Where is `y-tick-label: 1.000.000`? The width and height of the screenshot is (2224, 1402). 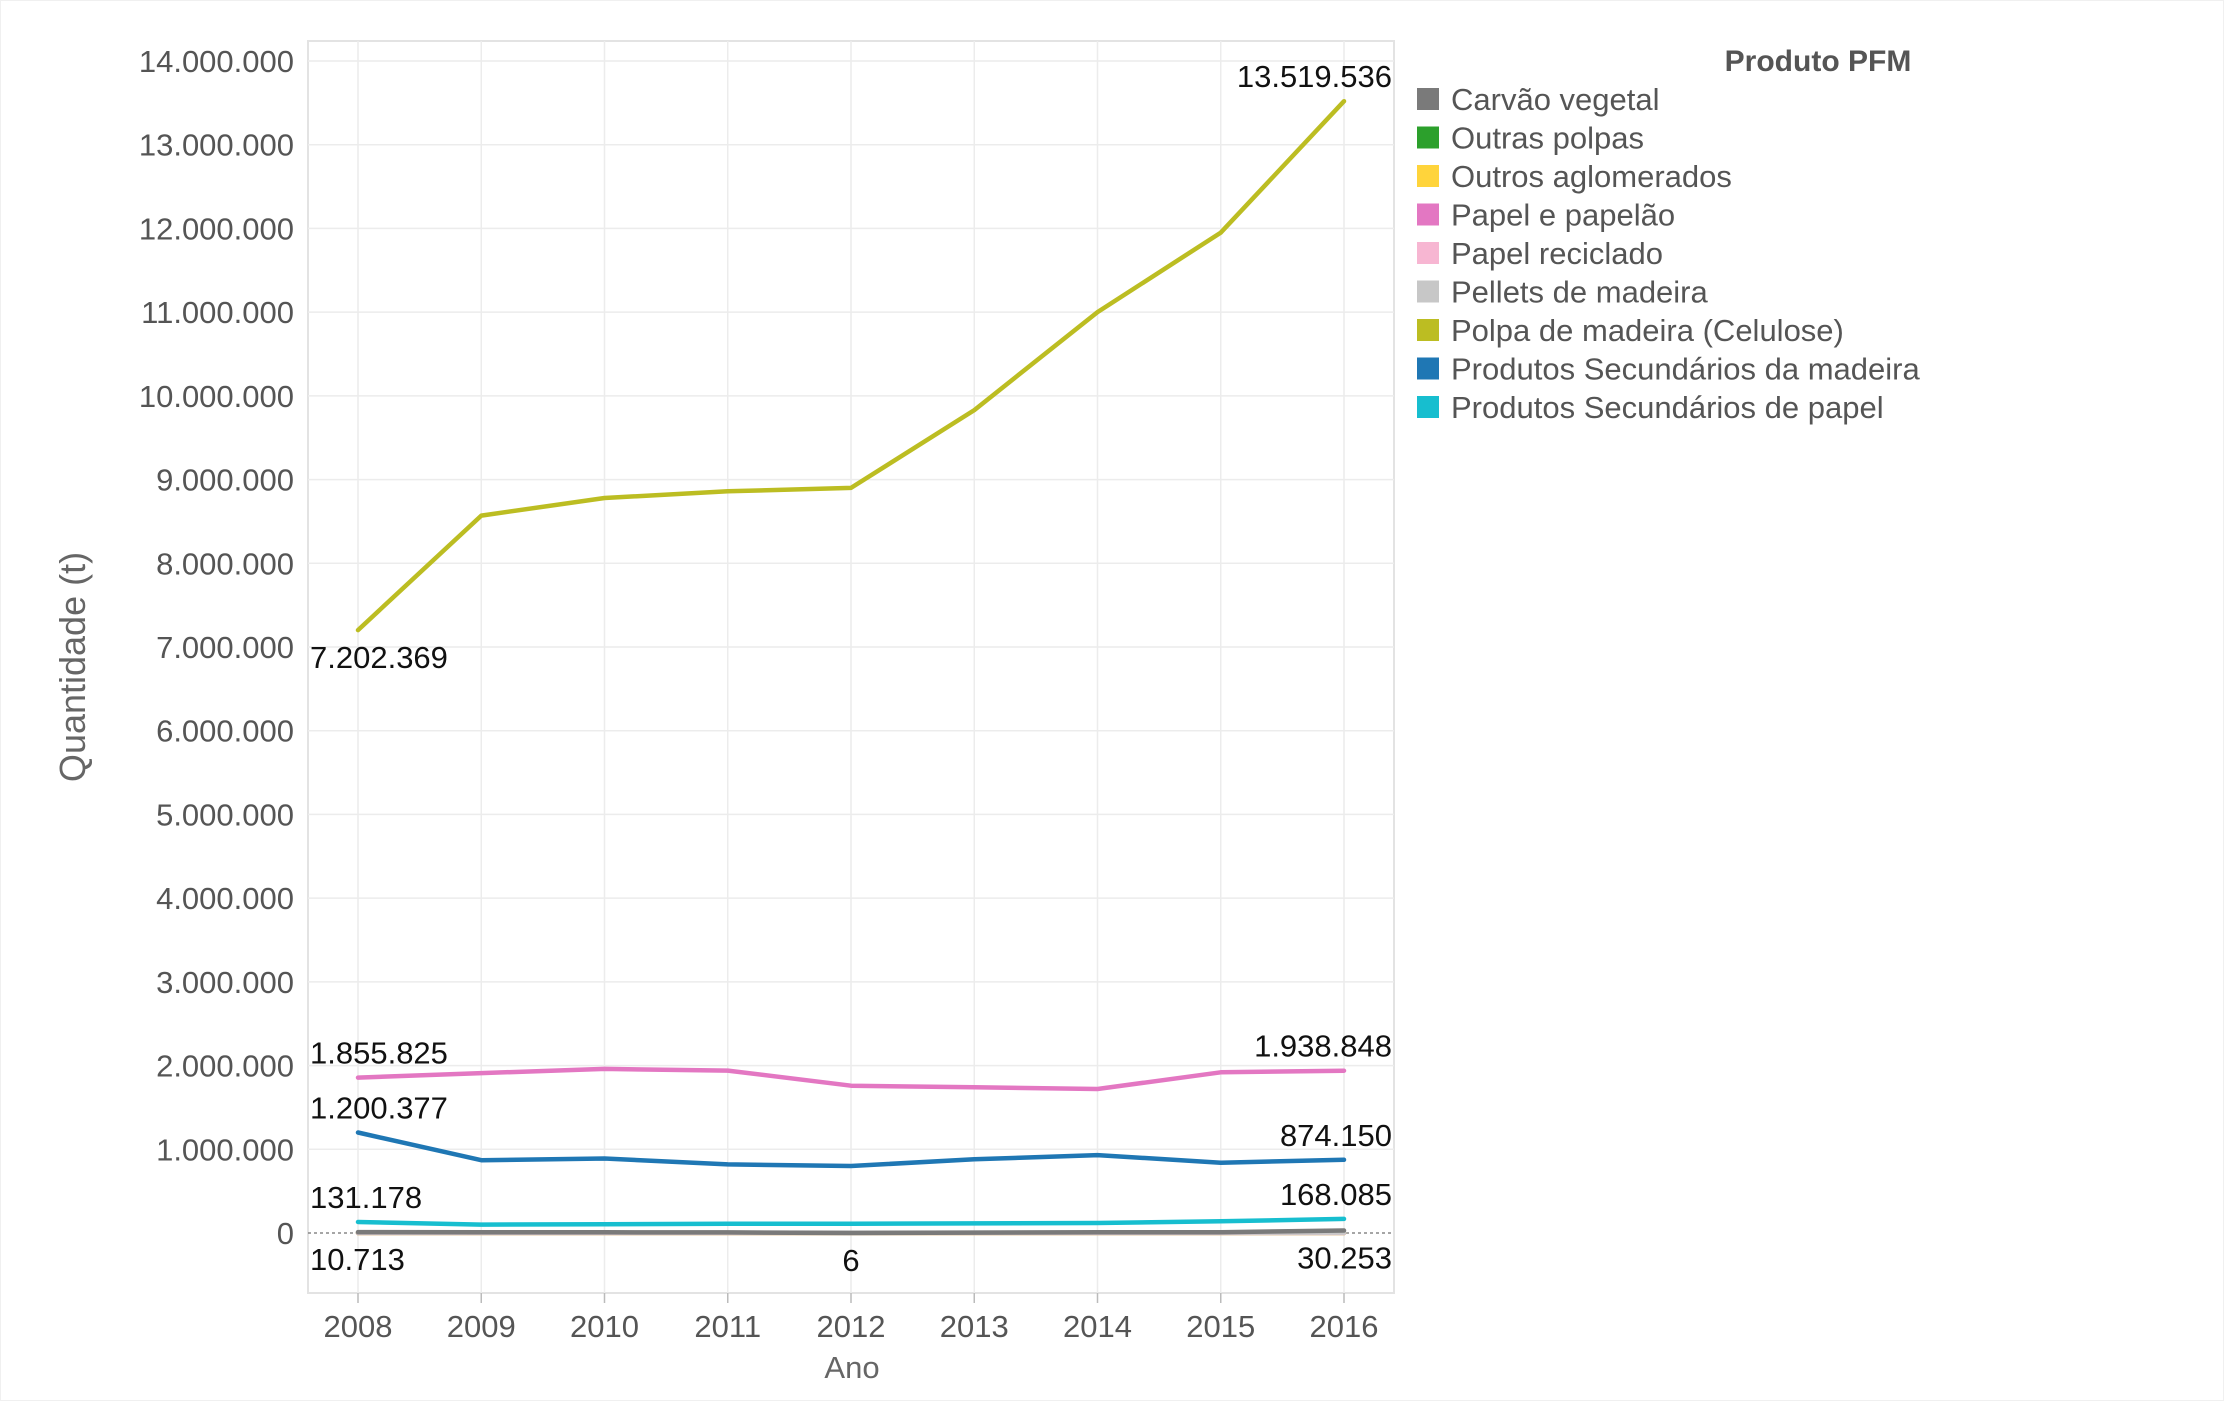
y-tick-label: 1.000.000 is located at coordinates (225, 1149).